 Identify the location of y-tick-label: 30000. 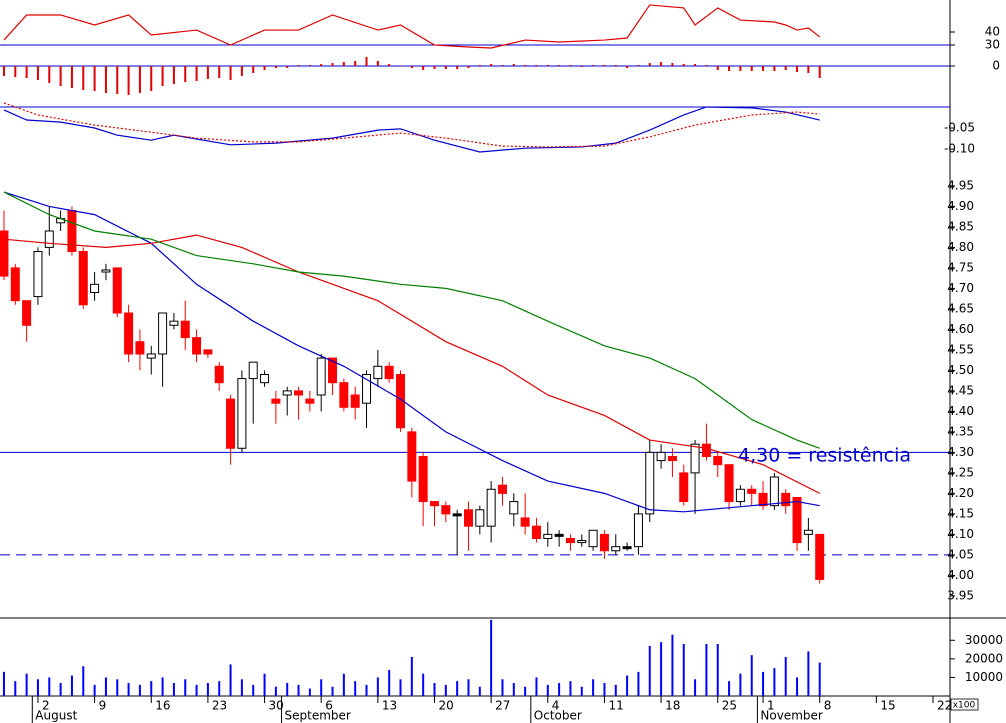
(984, 640).